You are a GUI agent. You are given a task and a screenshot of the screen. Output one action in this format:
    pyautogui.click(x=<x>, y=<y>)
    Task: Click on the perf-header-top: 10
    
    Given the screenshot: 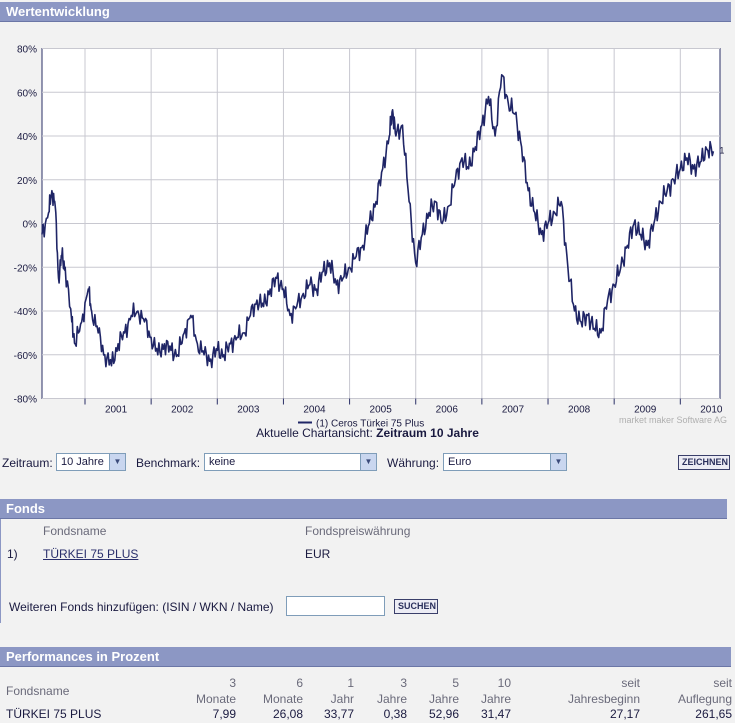 What is the action you would take?
    pyautogui.click(x=504, y=683)
    